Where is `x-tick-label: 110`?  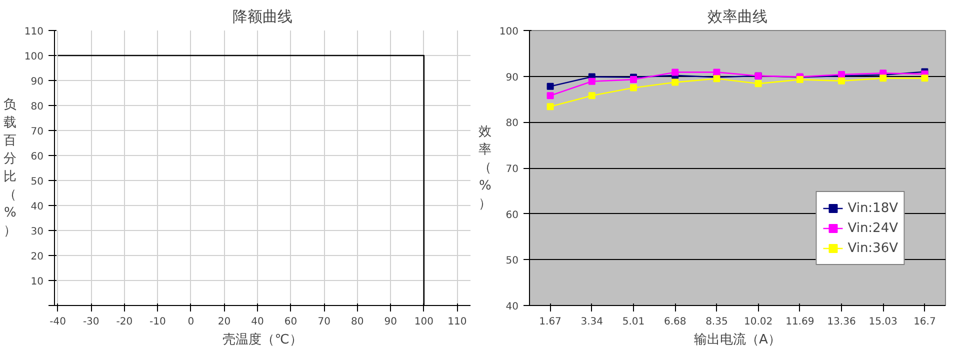 x-tick-label: 110 is located at coordinates (457, 322).